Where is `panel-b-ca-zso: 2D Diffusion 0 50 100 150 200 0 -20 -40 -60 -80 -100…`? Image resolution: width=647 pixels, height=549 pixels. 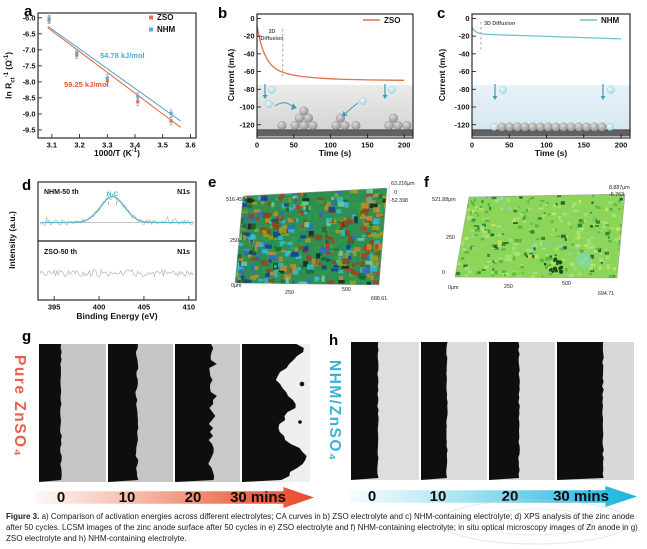
panel-b-ca-zso: 2D Diffusion 0 50 100 150 200 0 -20 -40 -60 -80 -100… is located at coordinates (328, 85).